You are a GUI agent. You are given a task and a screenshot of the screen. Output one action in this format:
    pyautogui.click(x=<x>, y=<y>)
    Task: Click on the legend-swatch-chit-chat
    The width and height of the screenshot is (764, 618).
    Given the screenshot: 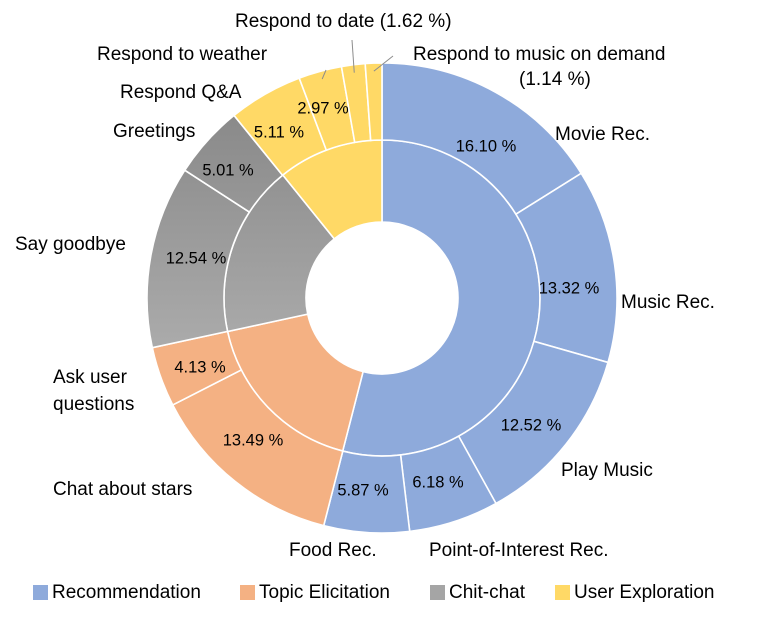 What is the action you would take?
    pyautogui.click(x=437, y=592)
    